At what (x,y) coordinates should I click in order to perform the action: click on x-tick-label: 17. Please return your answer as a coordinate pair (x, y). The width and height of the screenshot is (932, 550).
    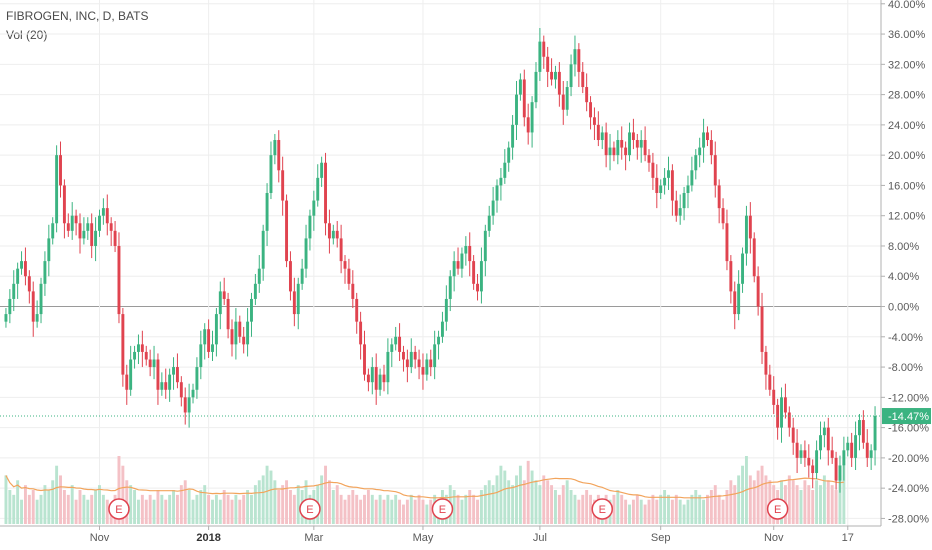
    Looking at the image, I should click on (848, 538).